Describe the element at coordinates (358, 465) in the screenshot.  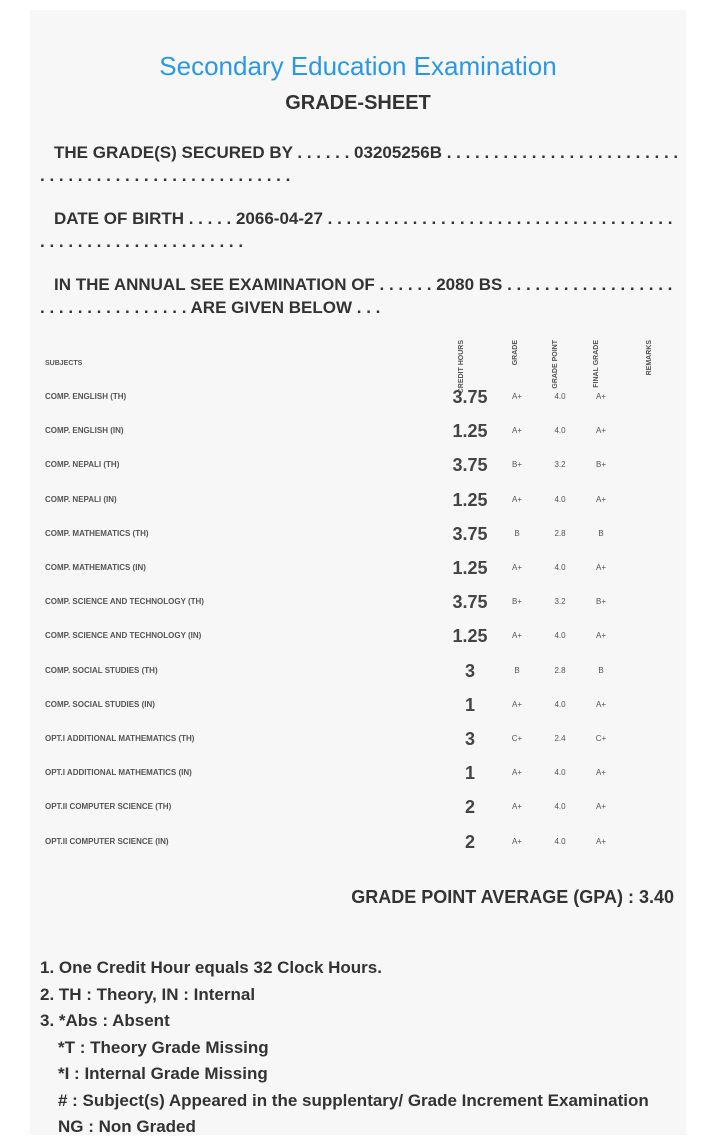
I see `table-row: COMP. NEPALI (TH) 3.75 B+ 3.2 B+` at that location.